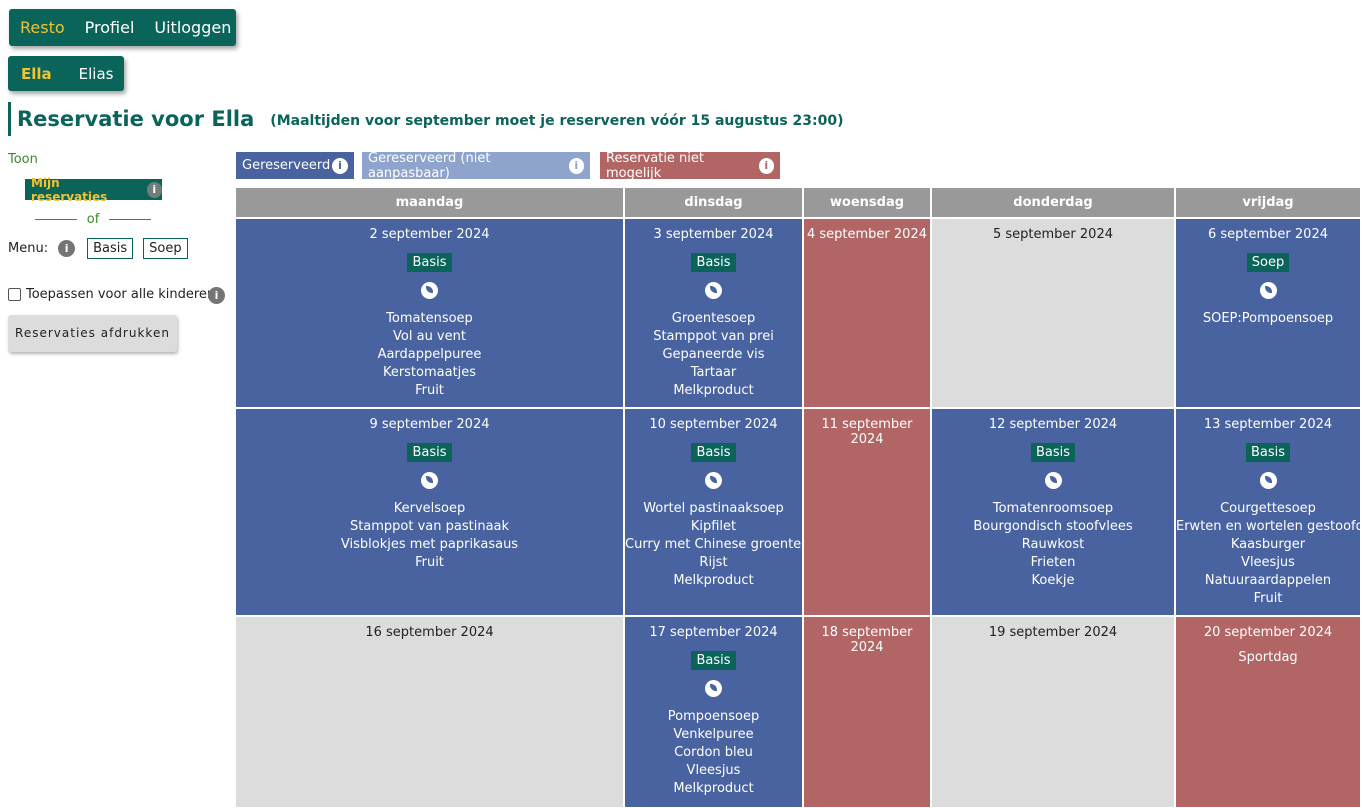 The height and width of the screenshot is (808, 1362). What do you see at coordinates (1268, 424) in the screenshot?
I see `day-date: 13 september 2024` at bounding box center [1268, 424].